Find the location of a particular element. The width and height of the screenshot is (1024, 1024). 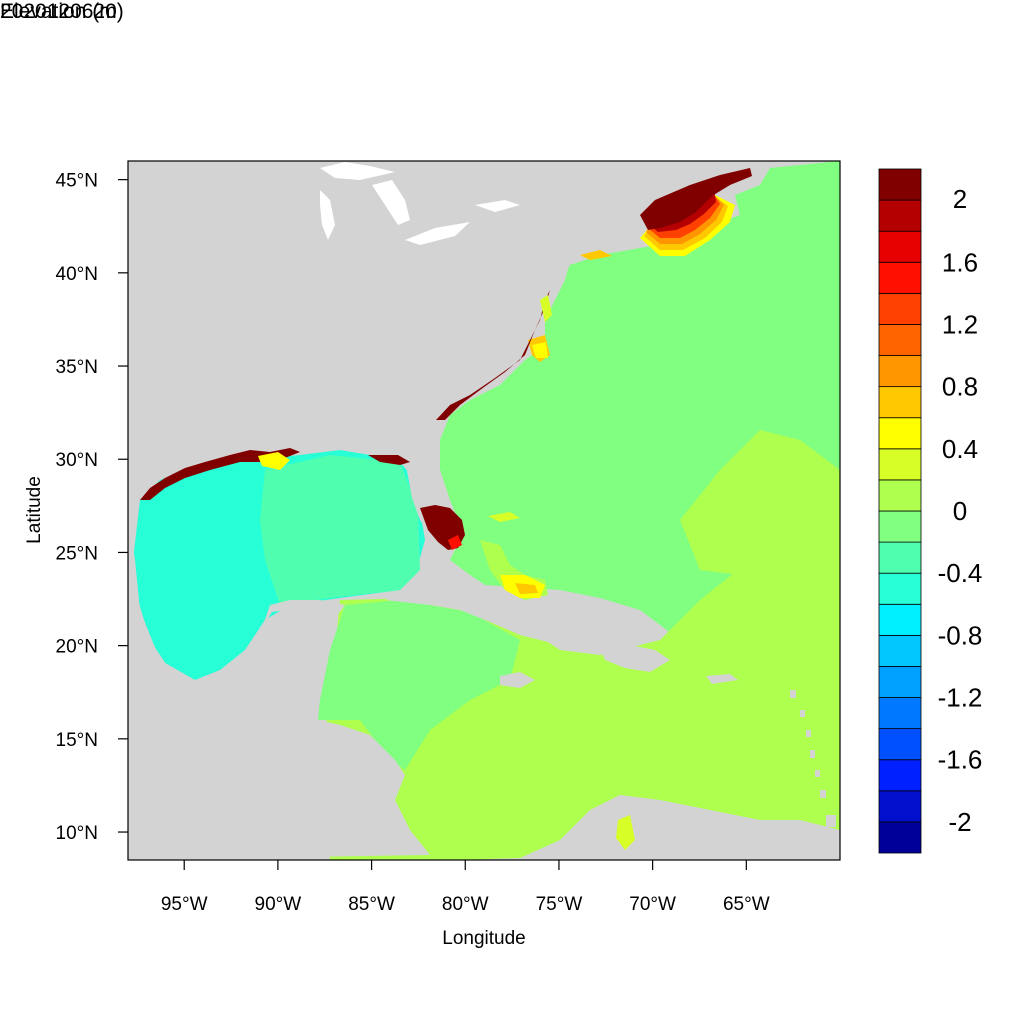

variable-title: Elevation (m) is located at coordinates (62, 11).